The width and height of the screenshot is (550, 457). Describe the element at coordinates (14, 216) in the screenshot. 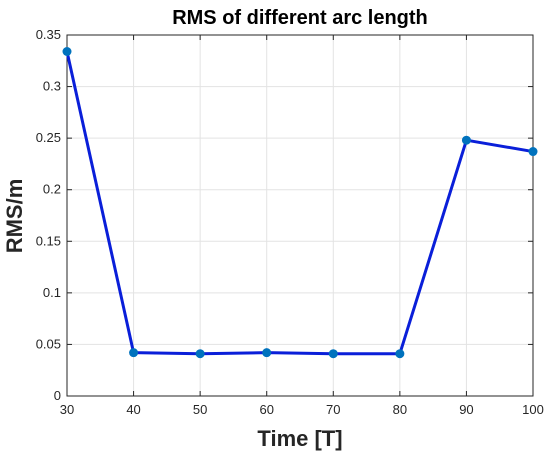

I see `y-axis-label: RMS/m` at that location.